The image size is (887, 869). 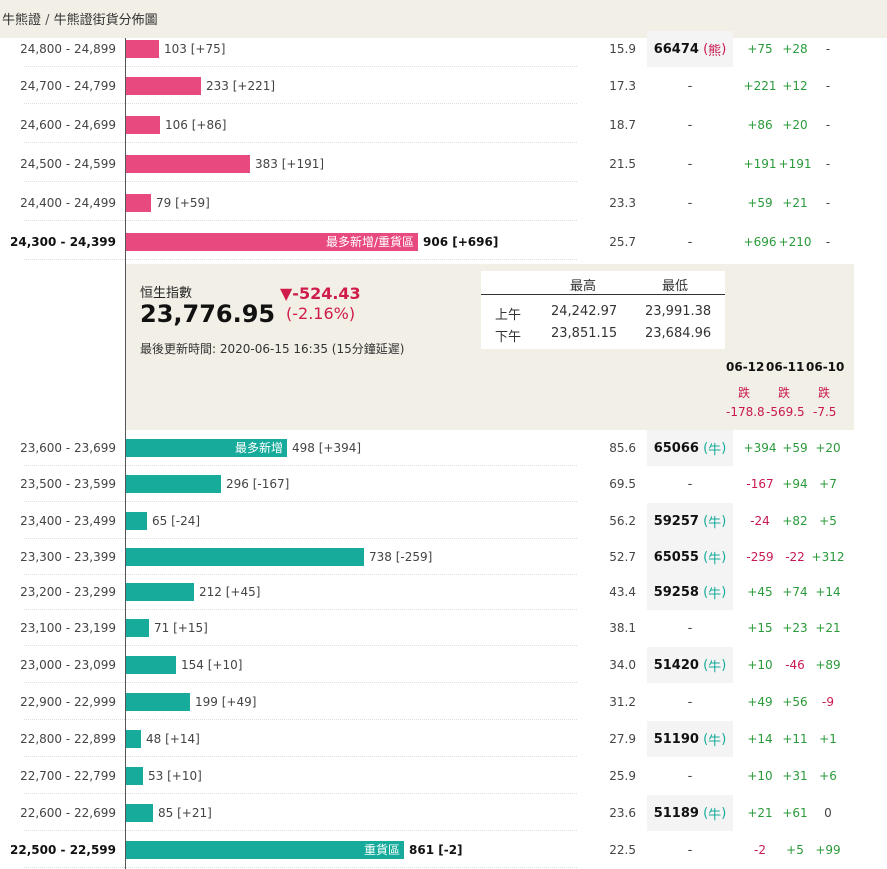 I want to click on bar-tag: 最多新增, so click(x=258, y=448).